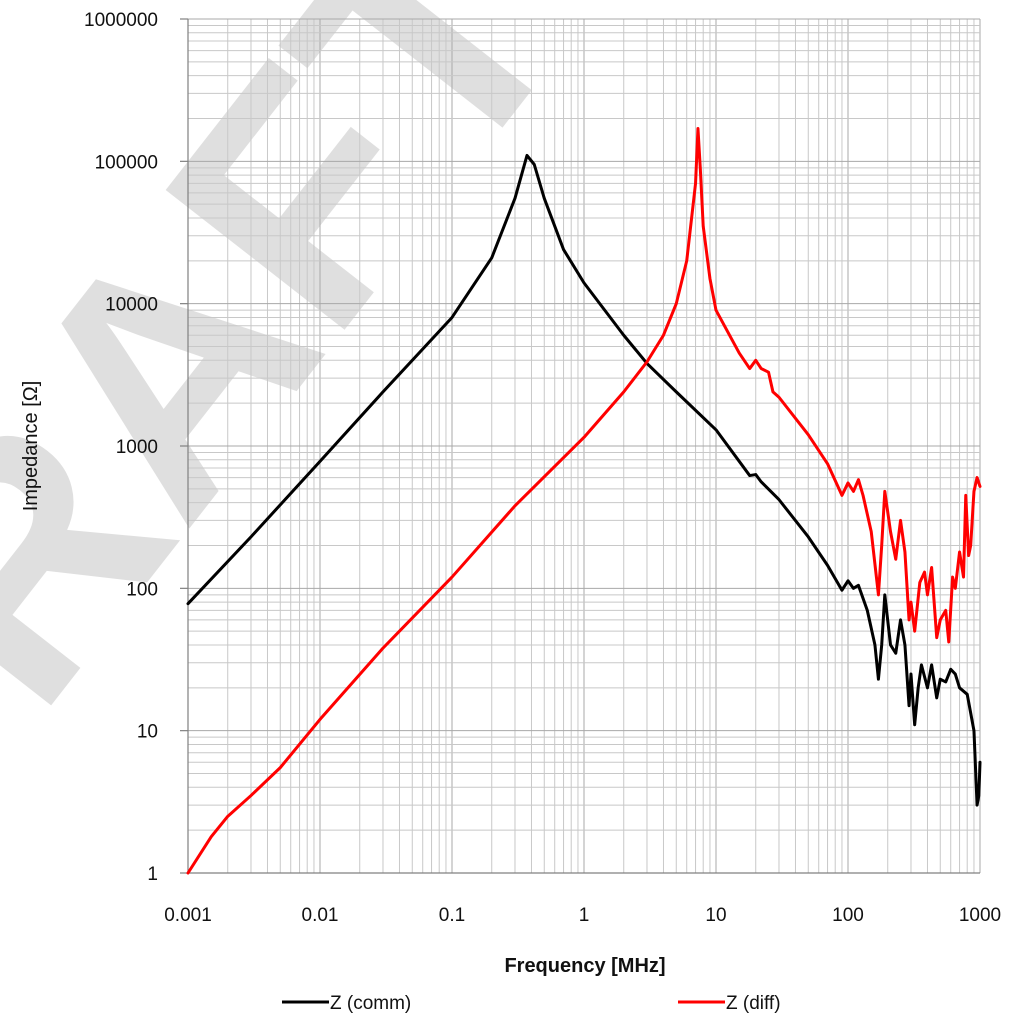  Describe the element at coordinates (753, 1003) in the screenshot. I see `legend-label: Z (diff)` at that location.